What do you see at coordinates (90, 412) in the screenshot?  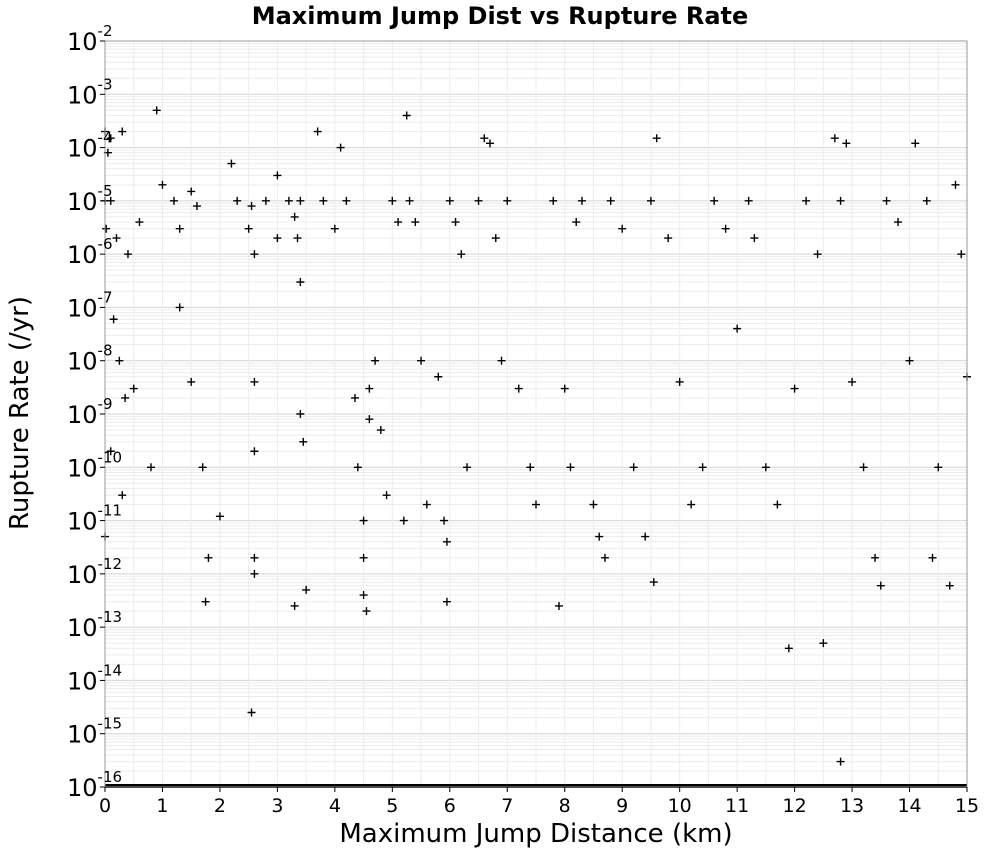 I see `y-tick-label: 10⁻⁹` at bounding box center [90, 412].